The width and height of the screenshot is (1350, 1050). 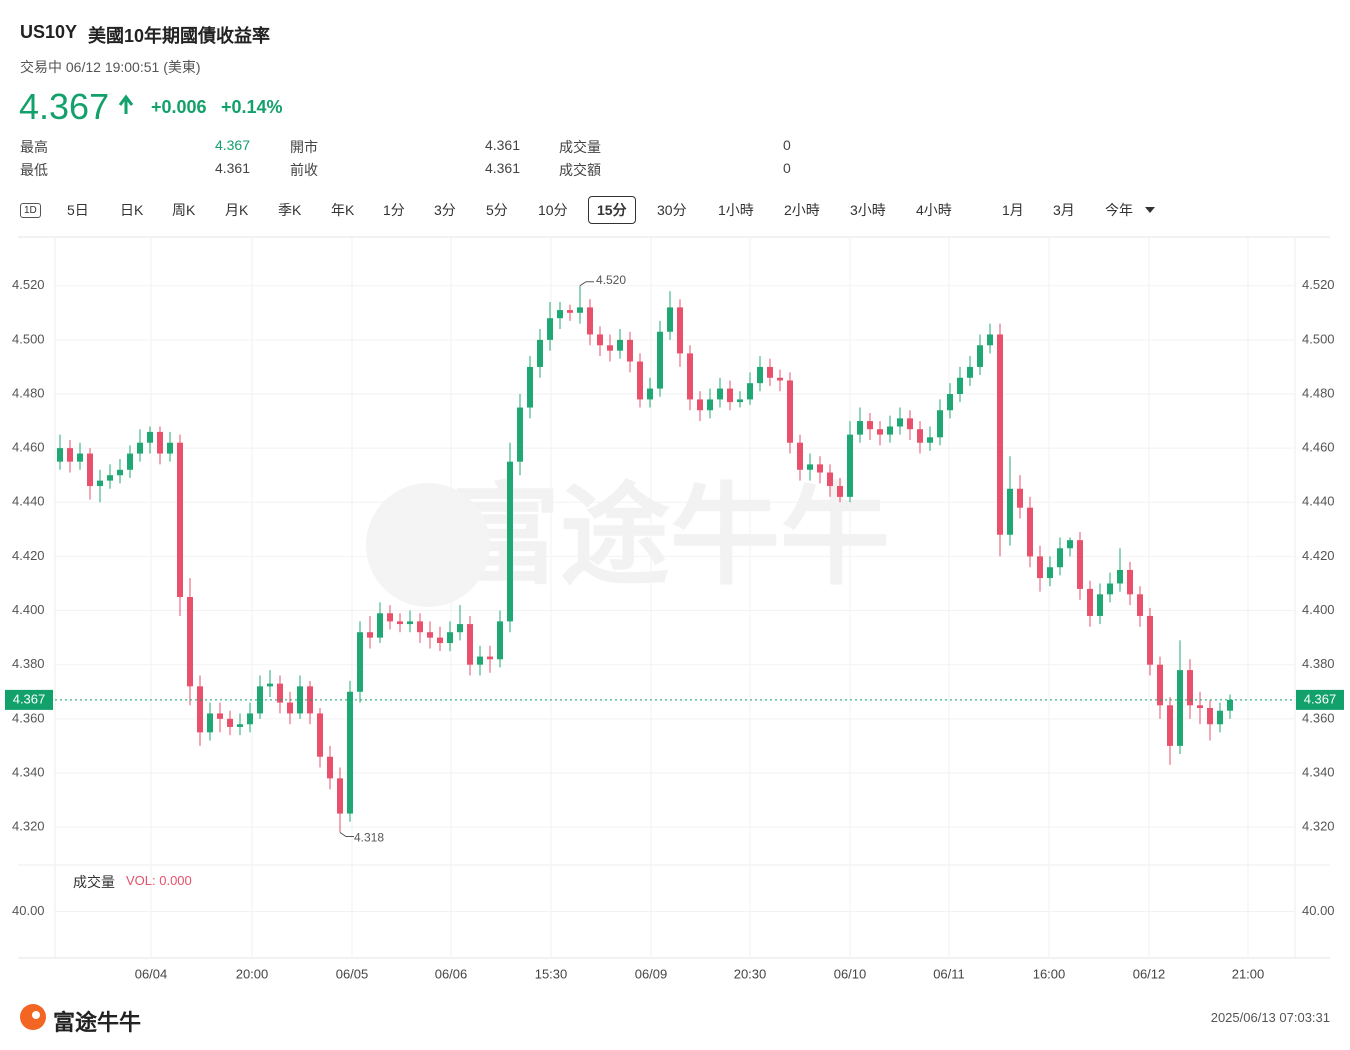 What do you see at coordinates (394, 210) in the screenshot?
I see `tab: 1分` at bounding box center [394, 210].